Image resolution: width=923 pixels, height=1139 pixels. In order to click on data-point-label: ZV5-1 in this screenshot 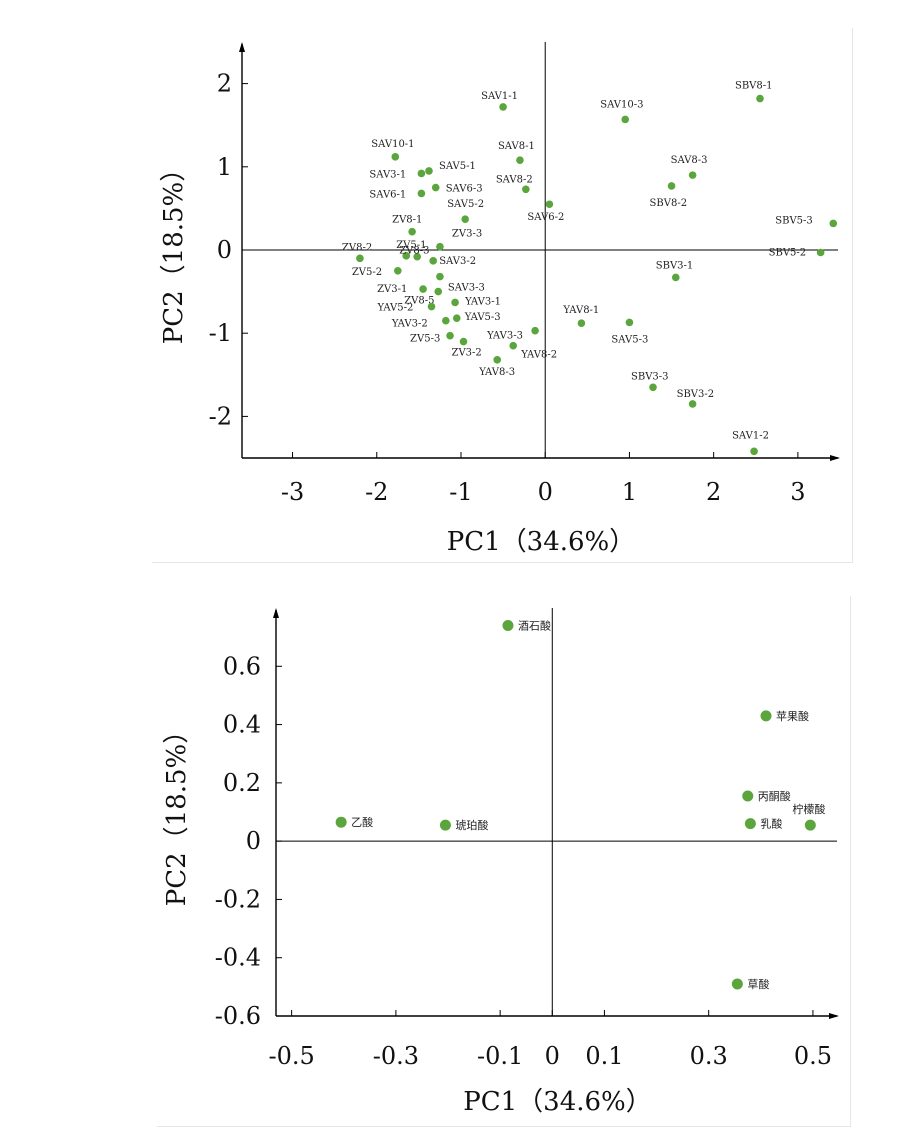, I will do `click(411, 245)`.